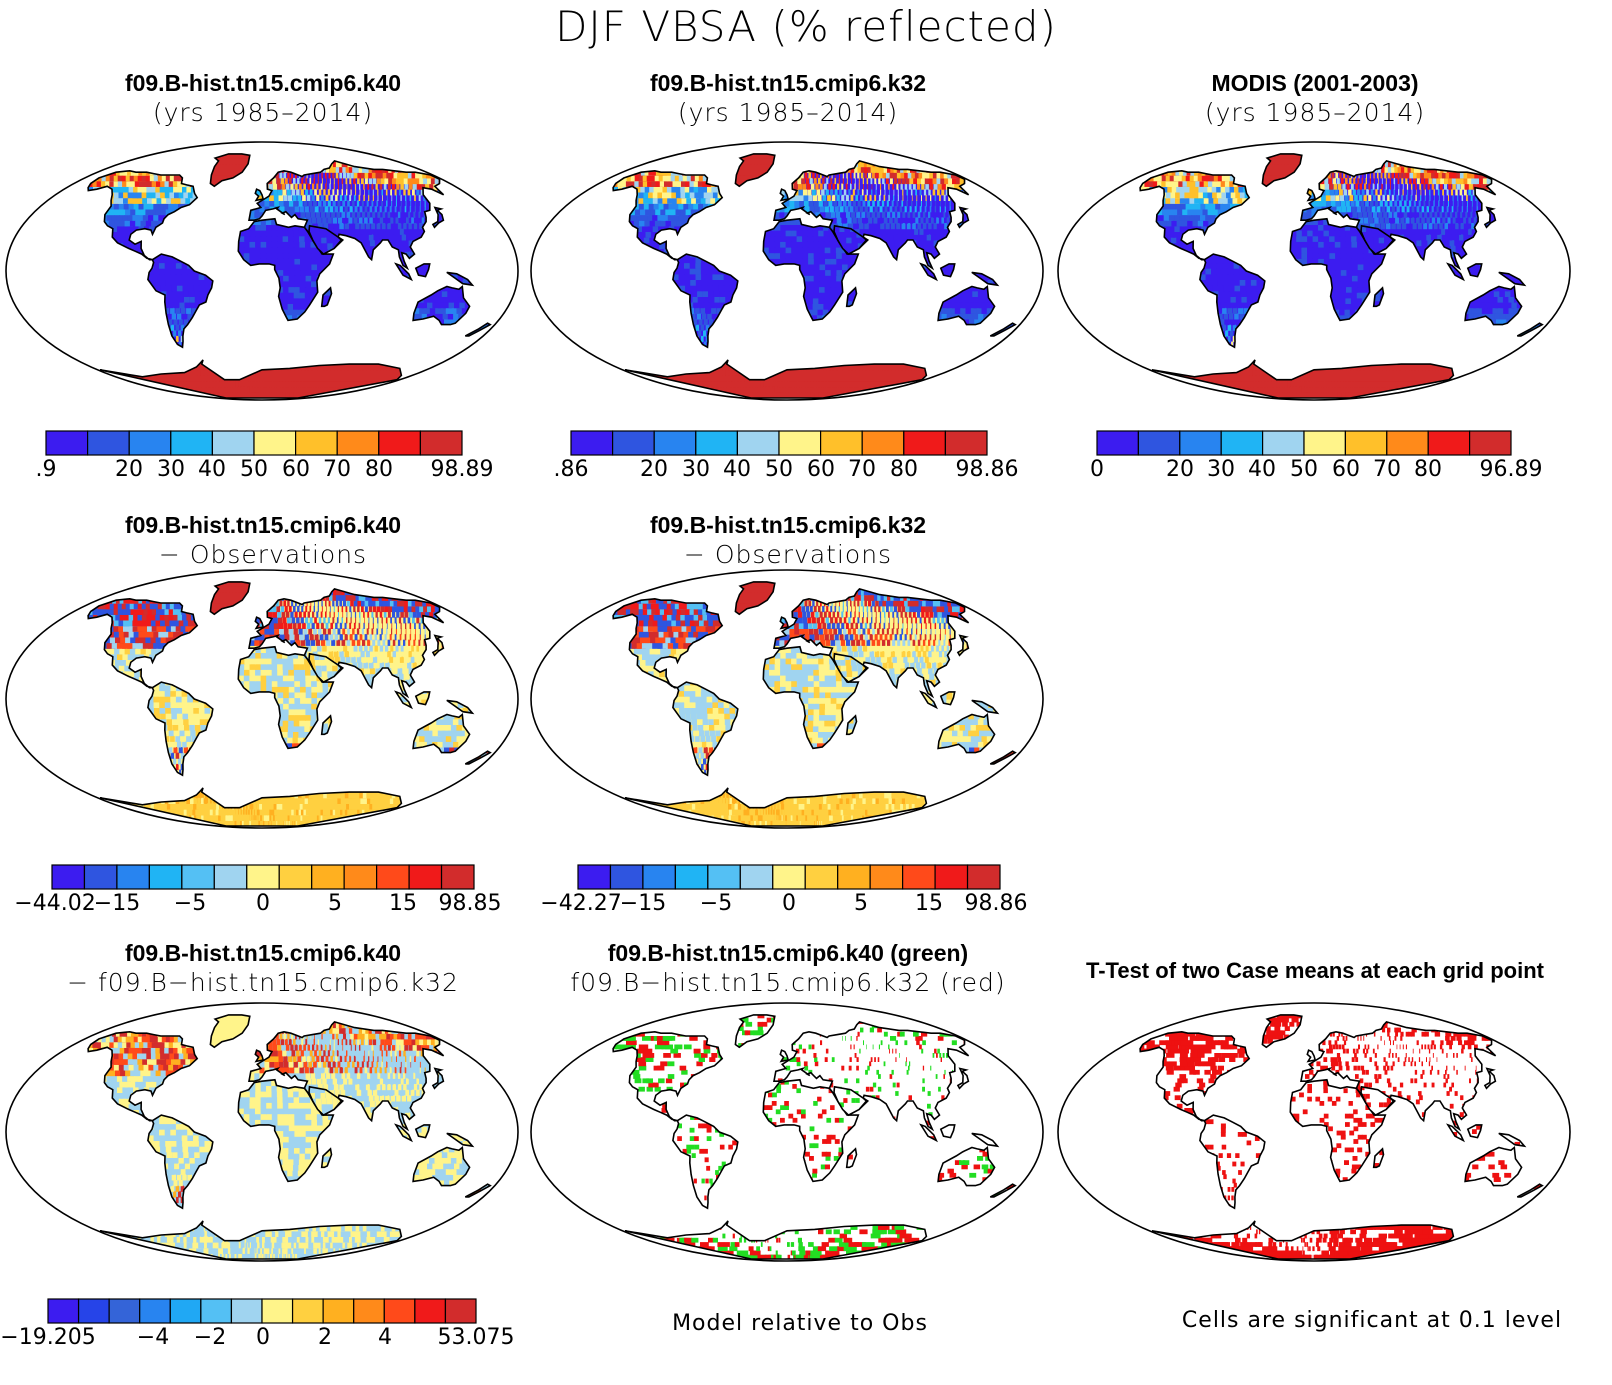 This screenshot has height=1385, width=1612. What do you see at coordinates (153, 1337) in the screenshot?
I see `colorbar-label: −4` at bounding box center [153, 1337].